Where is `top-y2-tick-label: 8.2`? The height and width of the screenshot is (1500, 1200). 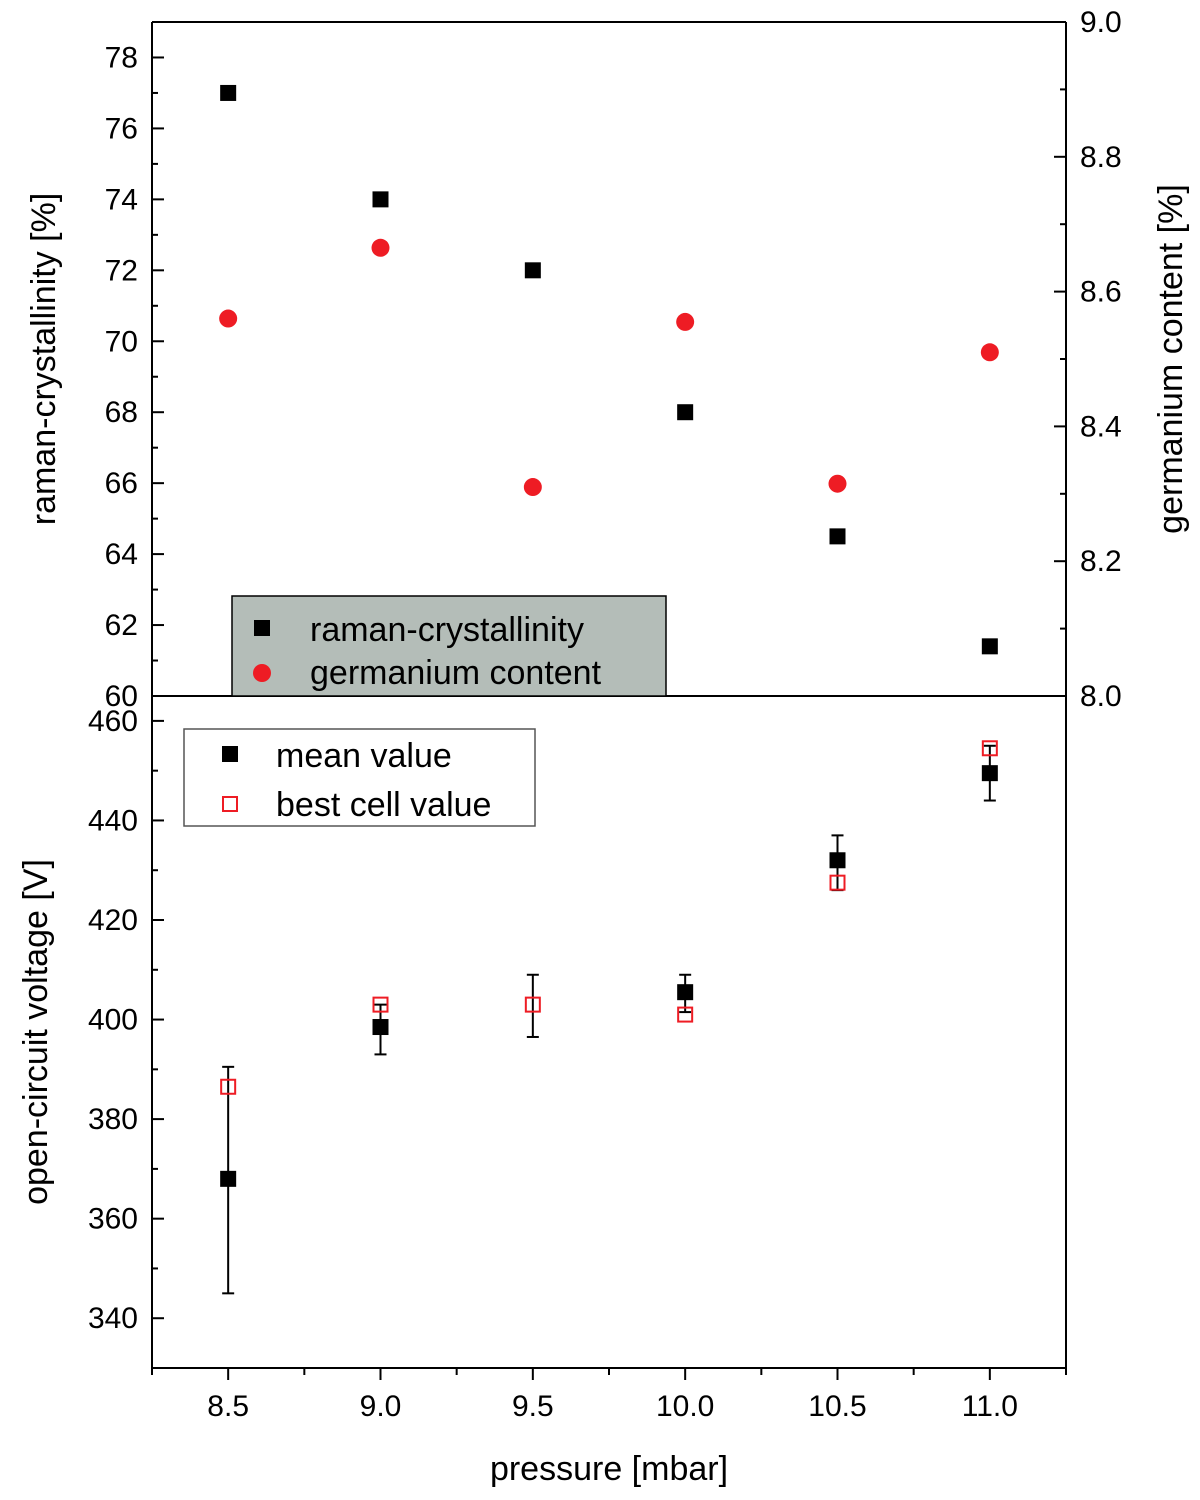 top-y2-tick-label: 8.2 is located at coordinates (1101, 561).